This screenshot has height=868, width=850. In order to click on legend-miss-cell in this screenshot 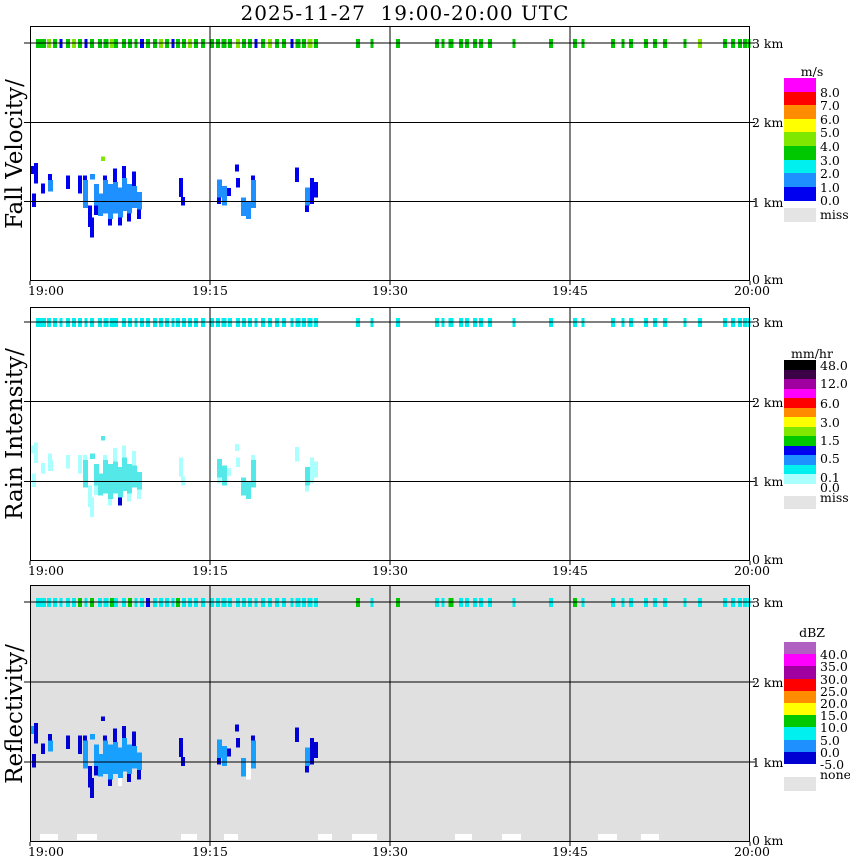, I will do `click(800, 784)`.